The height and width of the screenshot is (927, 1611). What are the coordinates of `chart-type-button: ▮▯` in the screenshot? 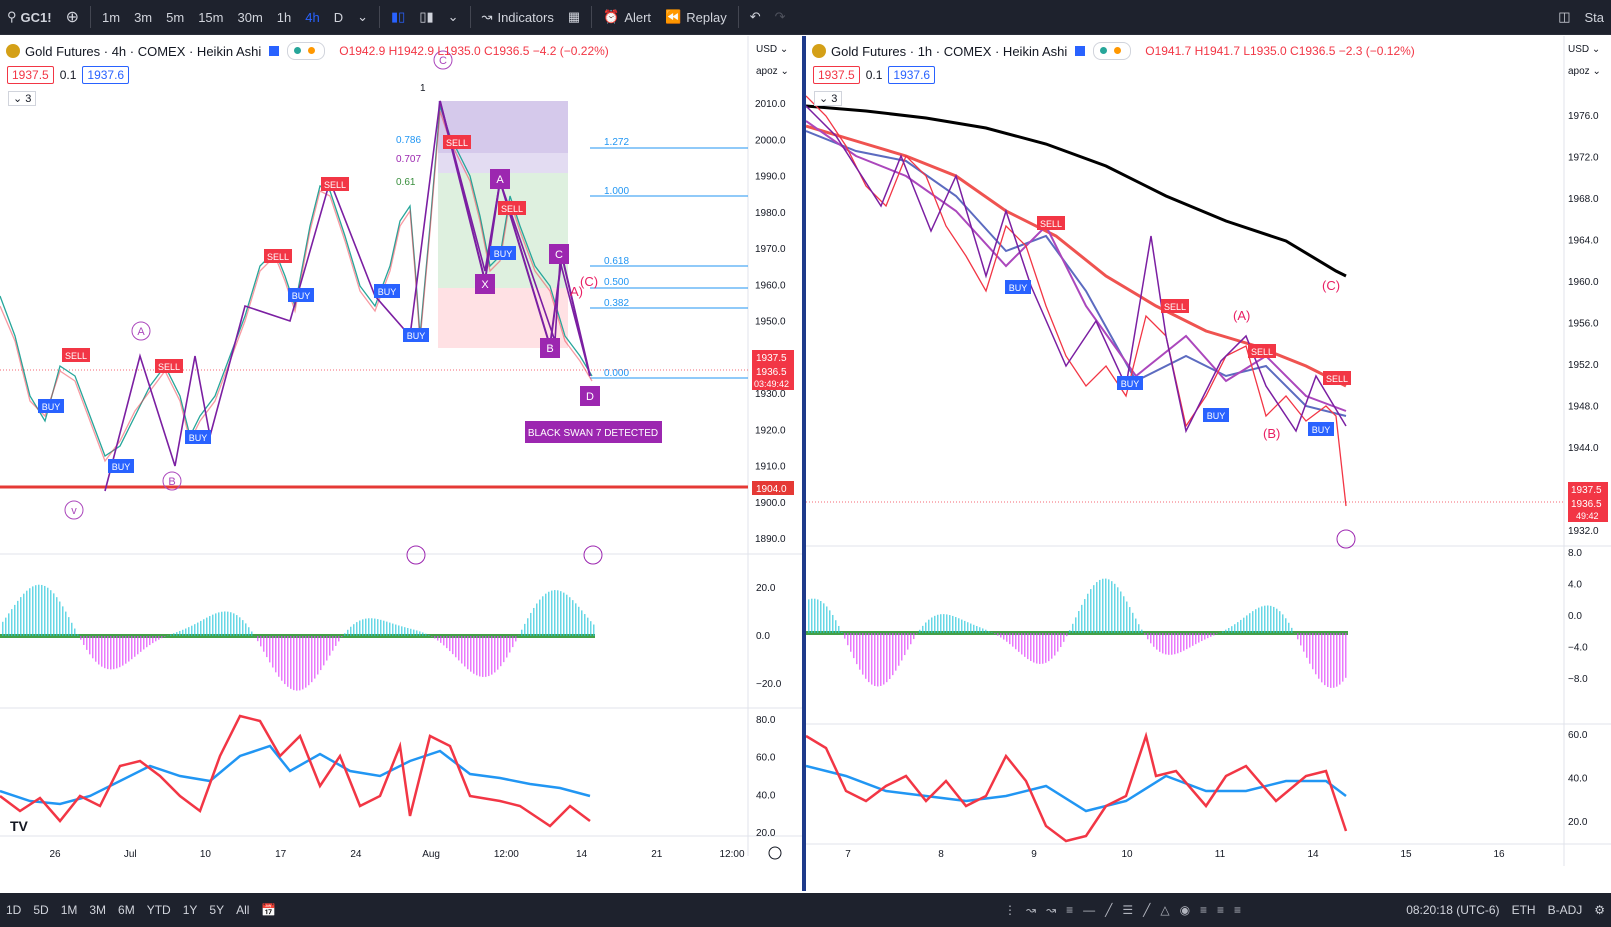 It's located at (398, 17).